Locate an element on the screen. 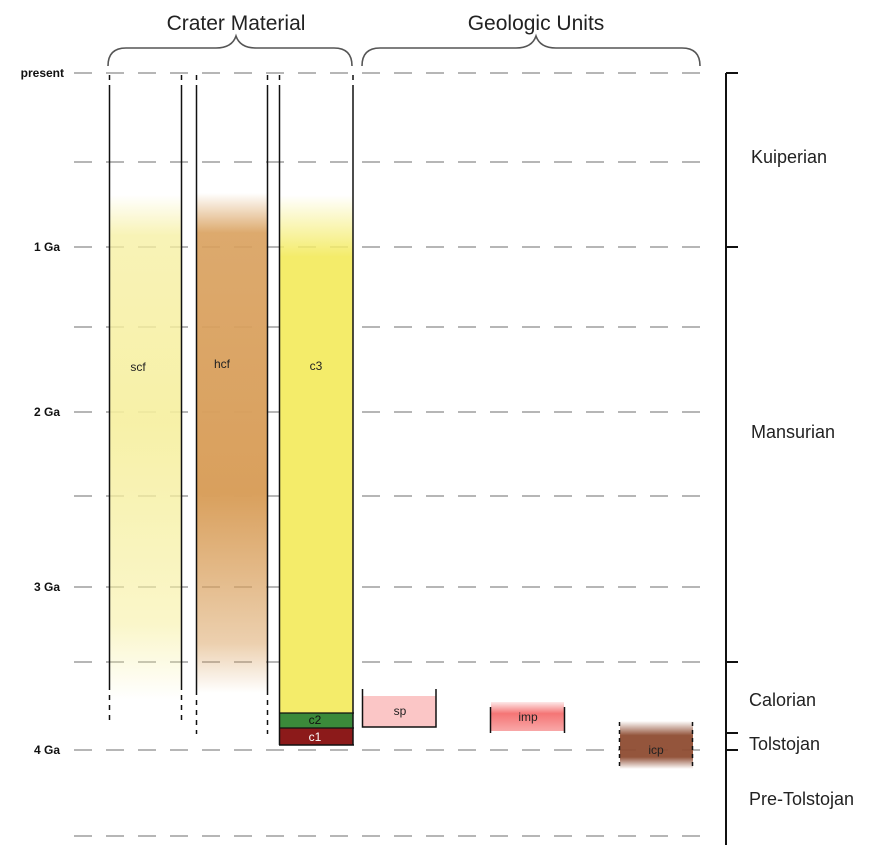 Image resolution: width=870 pixels, height=845 pixels. icp-fill is located at coordinates (656, 745).